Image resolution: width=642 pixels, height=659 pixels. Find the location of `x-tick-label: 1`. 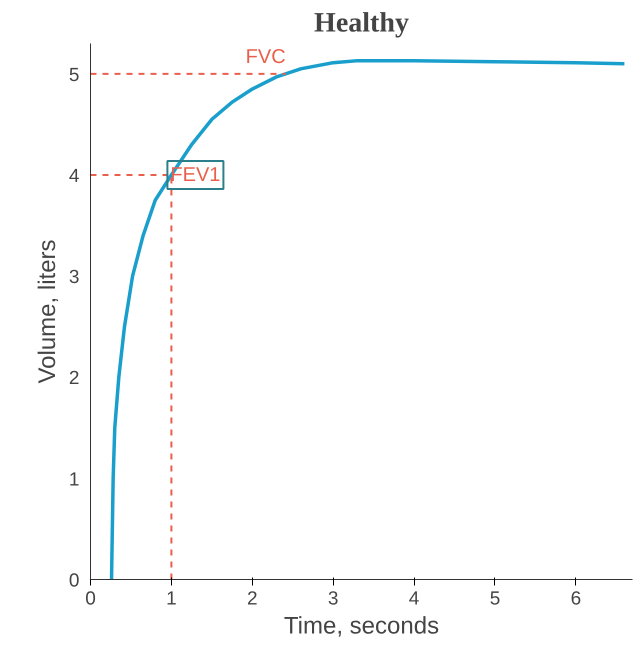

x-tick-label: 1 is located at coordinates (171, 599).